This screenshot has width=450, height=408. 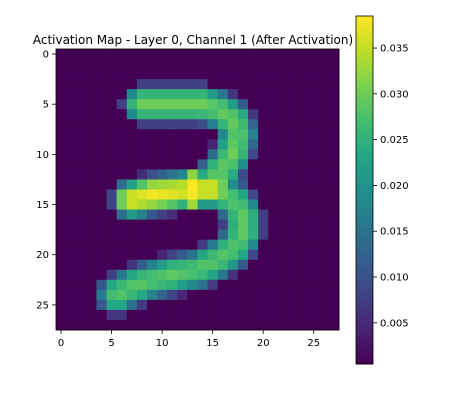 What do you see at coordinates (394, 186) in the screenshot?
I see `colorbar-tick-label: 0.020` at bounding box center [394, 186].